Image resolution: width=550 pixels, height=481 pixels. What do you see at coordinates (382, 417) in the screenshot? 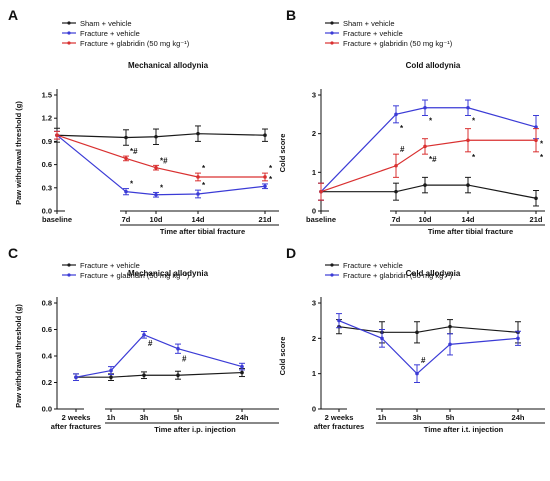
I see `x-tick-label: 1h` at bounding box center [382, 417].